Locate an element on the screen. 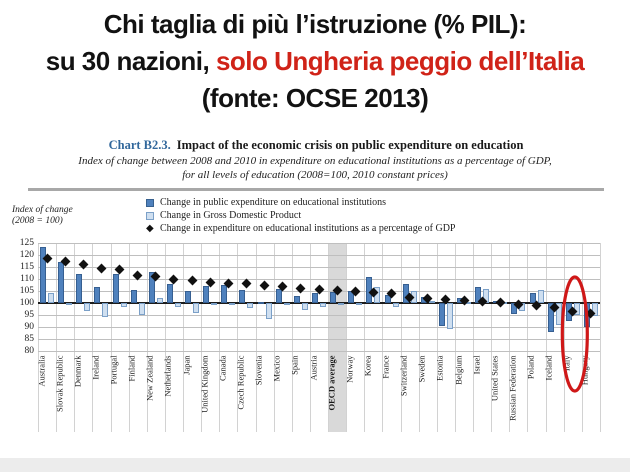 Image resolution: width=630 pixels, height=472 pixels. x-axis-label: Canada is located at coordinates (222, 368).